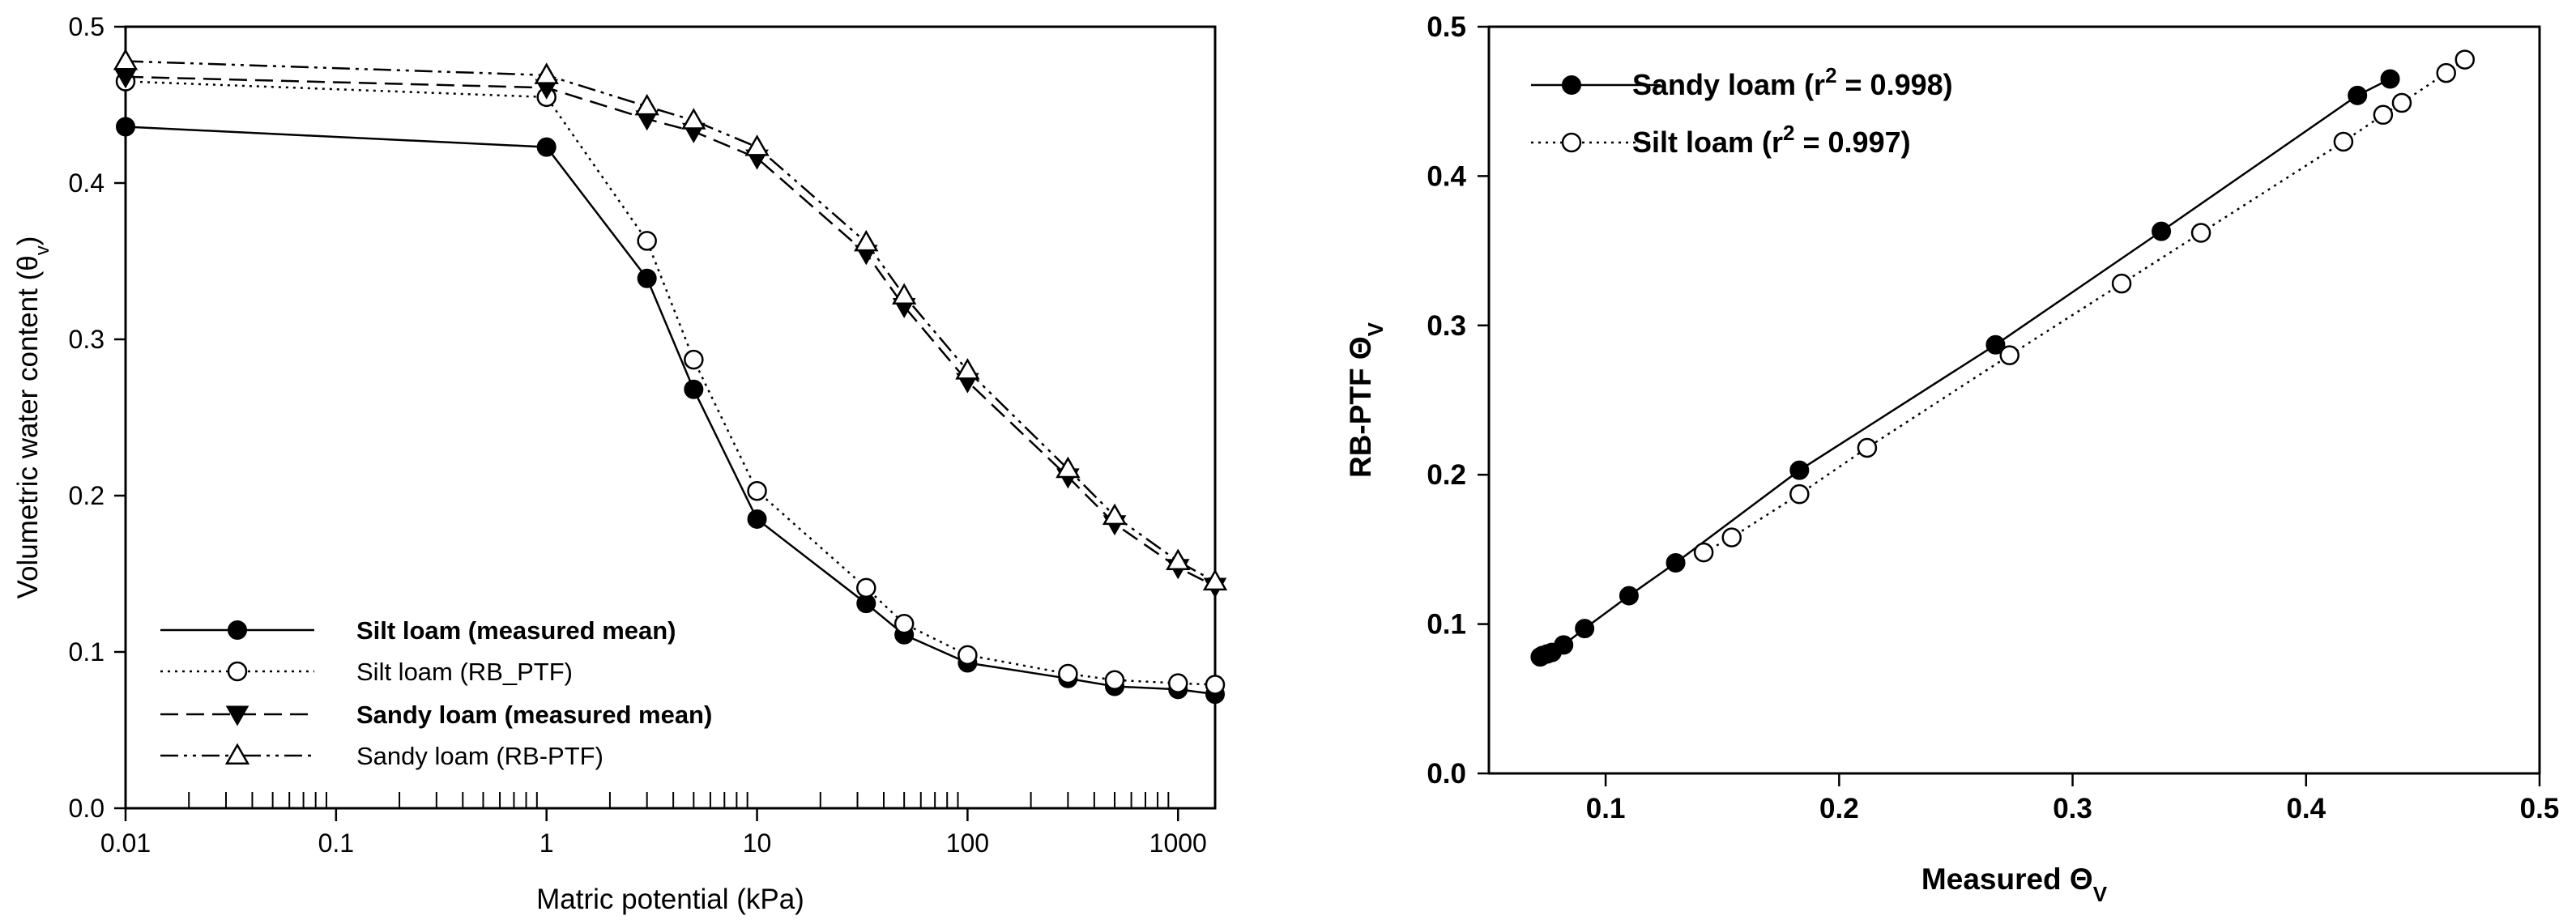 This screenshot has width=2576, height=920. What do you see at coordinates (516, 630) in the screenshot?
I see `legend-label: Silt loam (measured mean)` at bounding box center [516, 630].